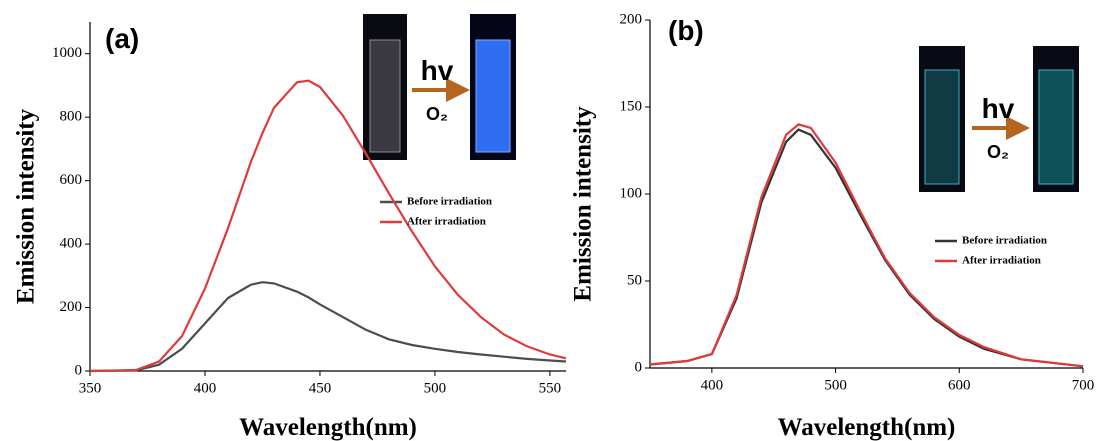 The image size is (1100, 441). What do you see at coordinates (90, 388) in the screenshot?
I see `x-tick-label: 350` at bounding box center [90, 388].